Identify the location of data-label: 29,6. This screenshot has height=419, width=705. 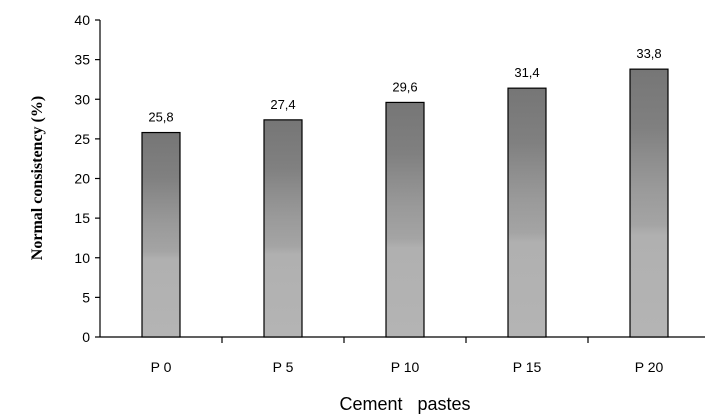
(404, 86).